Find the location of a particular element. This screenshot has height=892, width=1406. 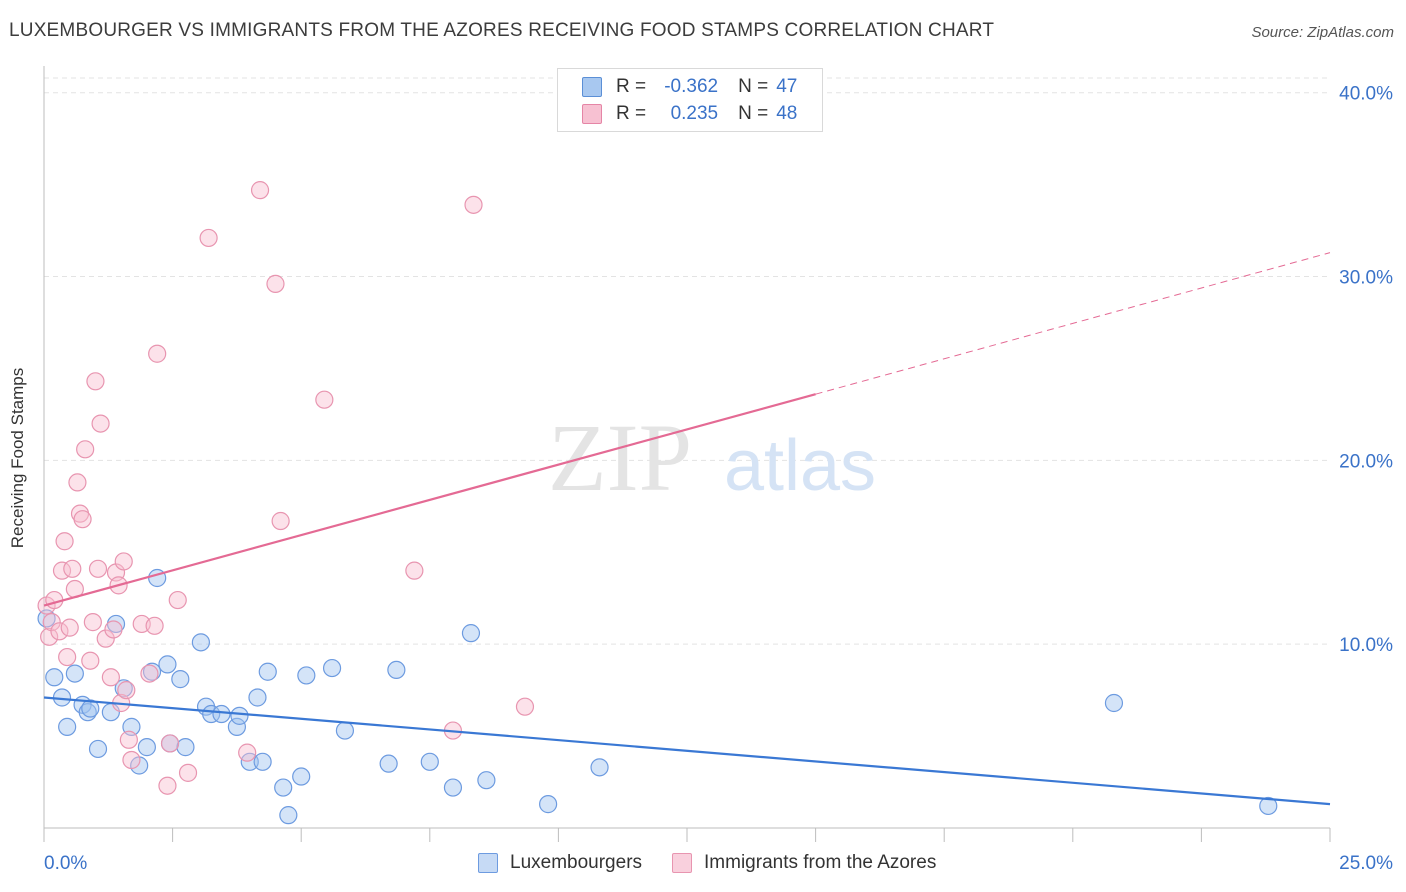

trendline-azores-extension is located at coordinates (1073, 323).